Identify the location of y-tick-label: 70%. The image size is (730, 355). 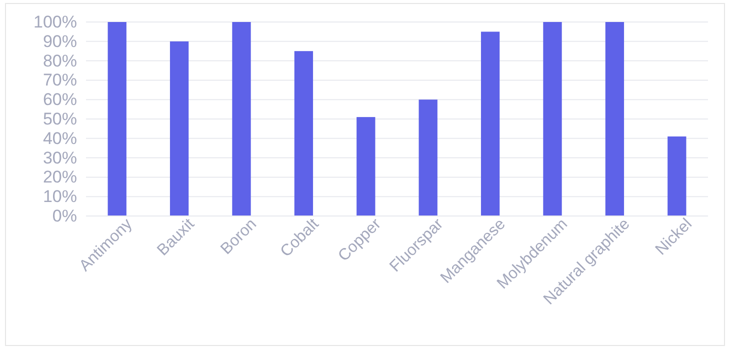
(59, 80).